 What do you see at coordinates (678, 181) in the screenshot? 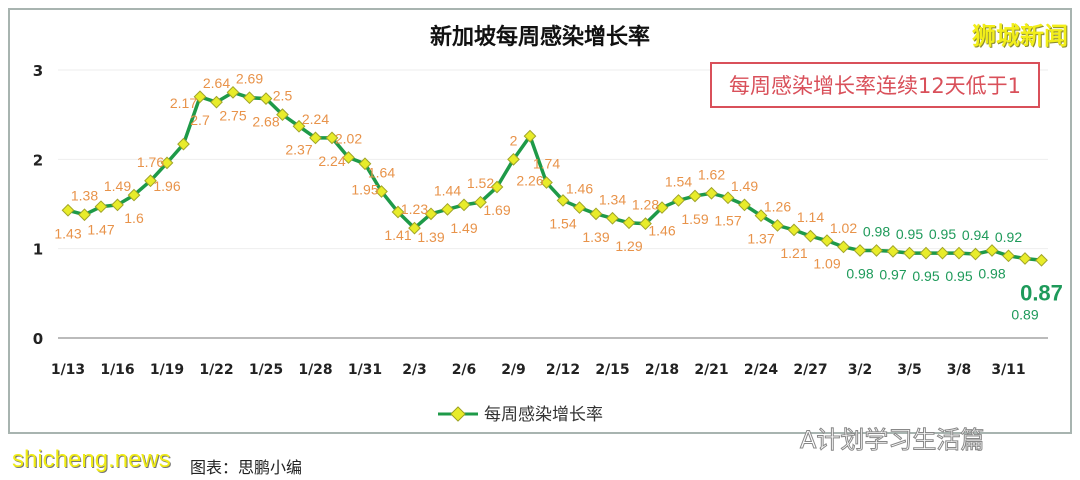
I see `data-label: 1.54` at bounding box center [678, 181].